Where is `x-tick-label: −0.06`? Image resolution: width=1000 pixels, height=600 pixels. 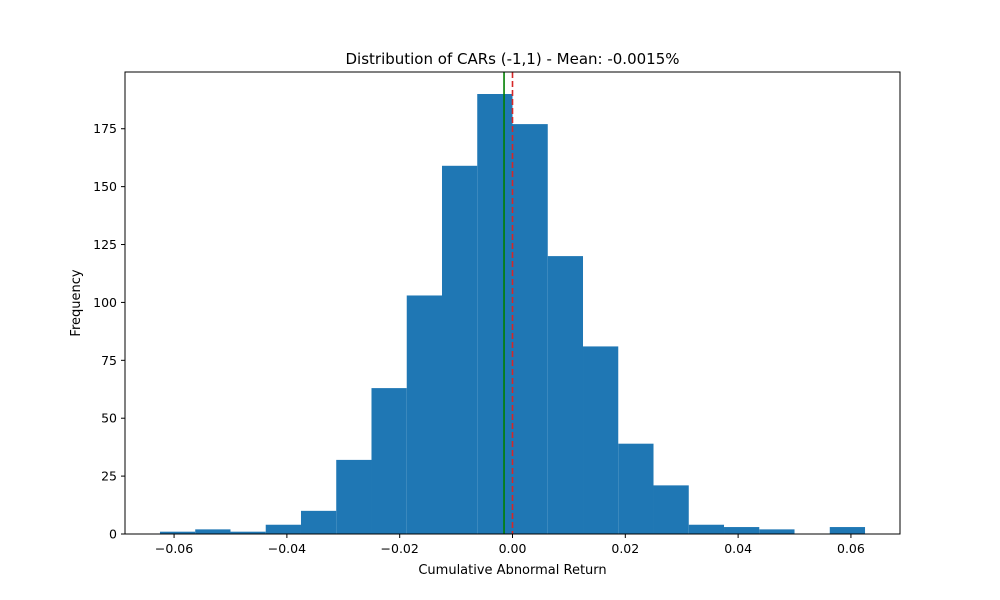
x-tick-label: −0.06 is located at coordinates (174, 548).